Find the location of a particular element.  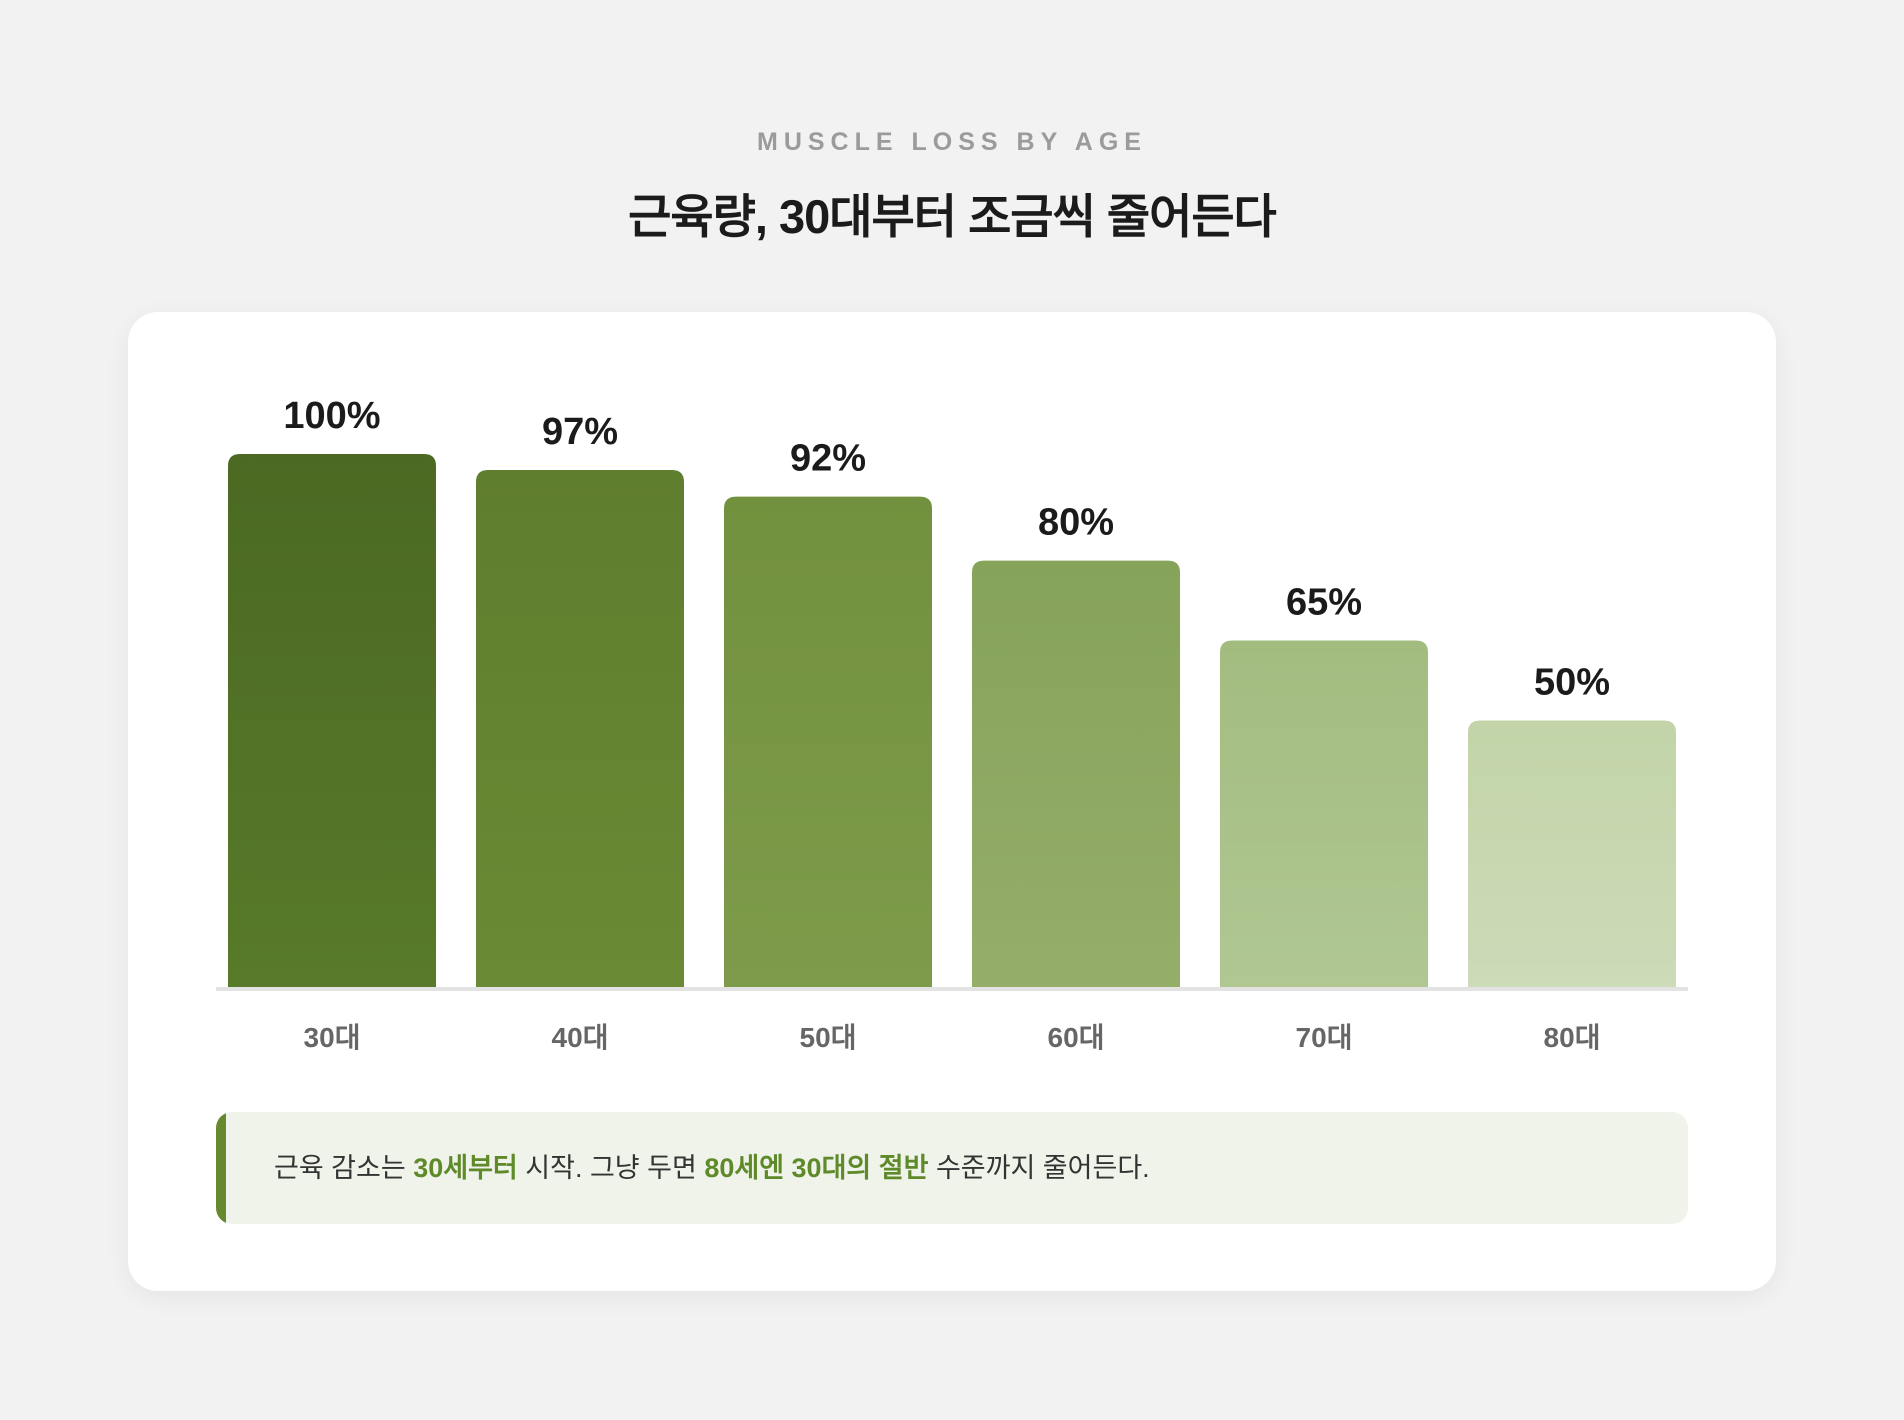

x-tick-label: 60대 is located at coordinates (1076, 1037).